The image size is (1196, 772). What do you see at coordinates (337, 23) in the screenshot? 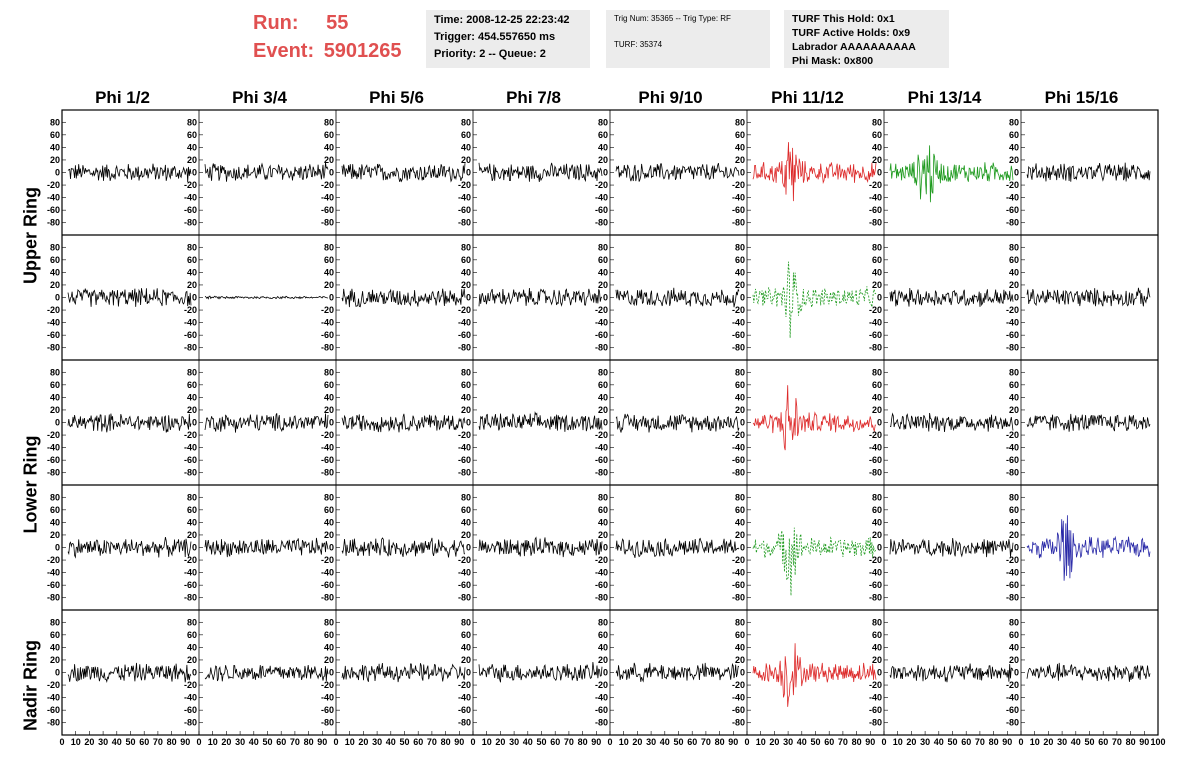
I see `run-value: 55` at bounding box center [337, 23].